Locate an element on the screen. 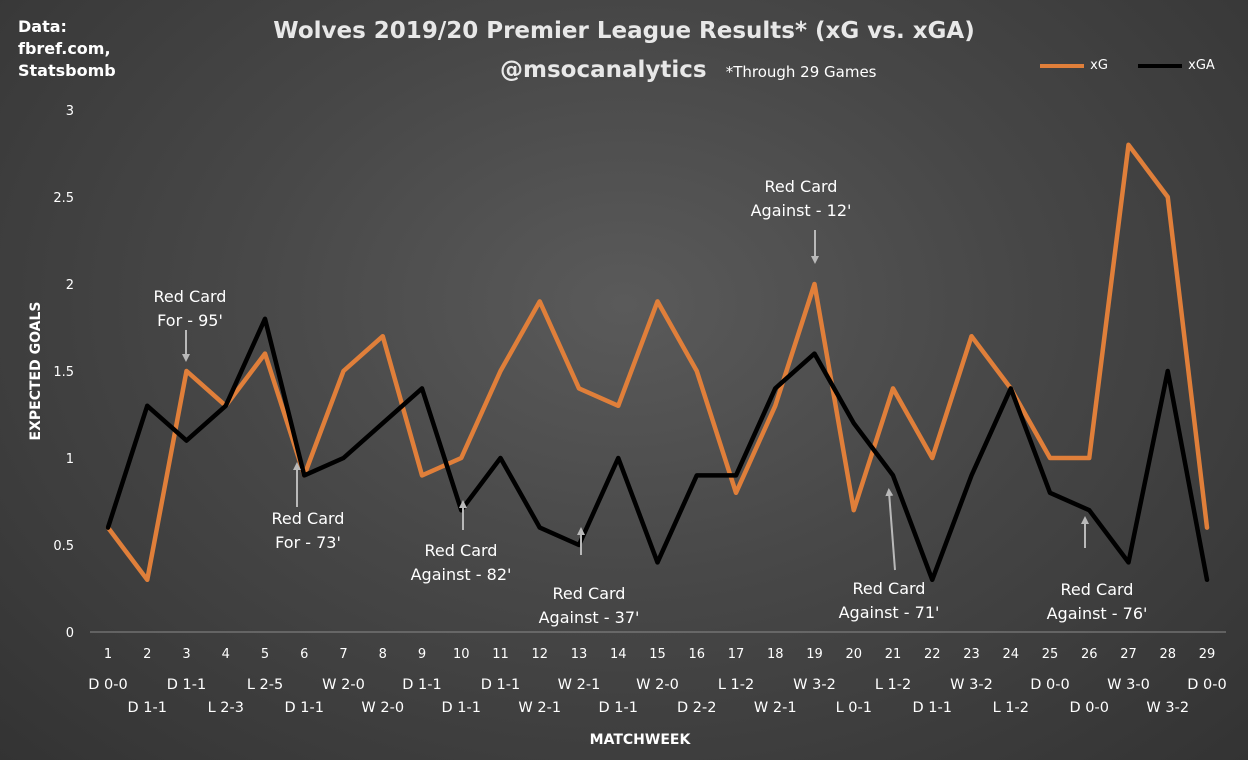 The height and width of the screenshot is (760, 1248). x-tick-label: 8 is located at coordinates (383, 654).